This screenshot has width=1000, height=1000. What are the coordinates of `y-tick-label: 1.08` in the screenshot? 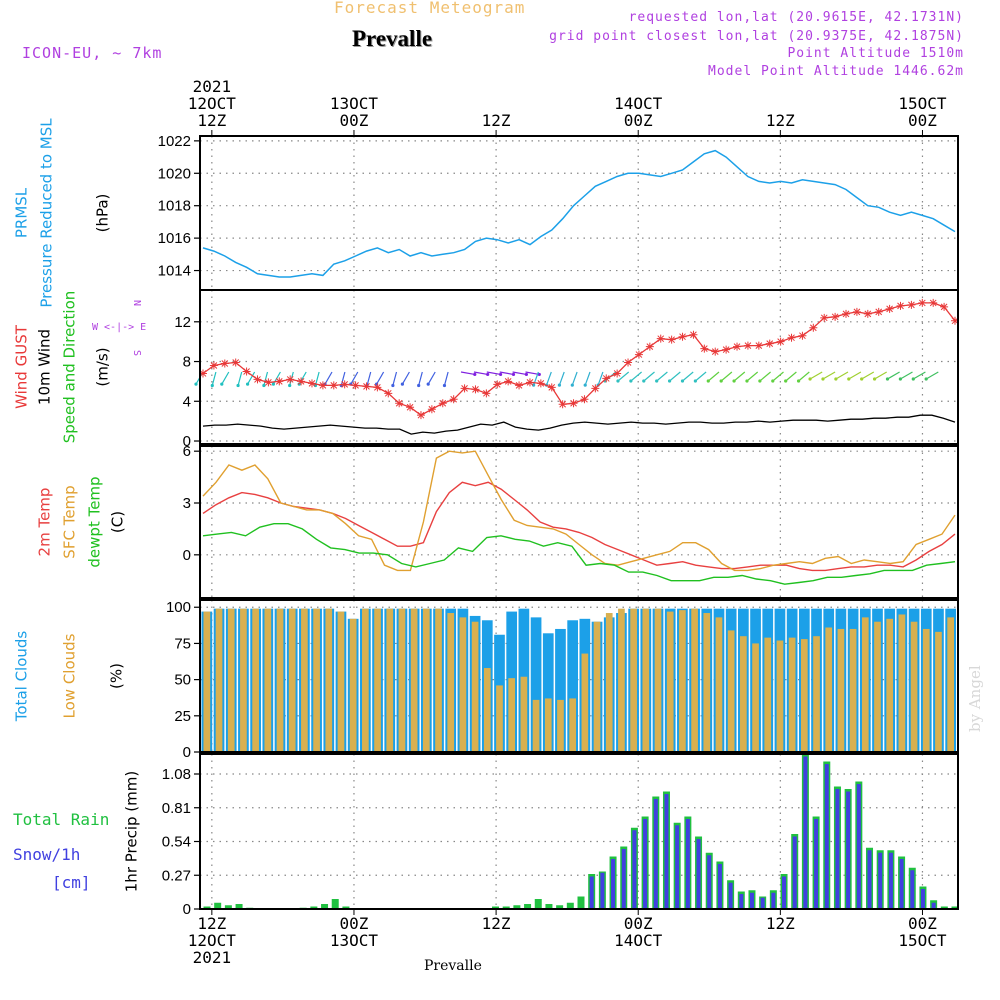 It's located at (176, 774).